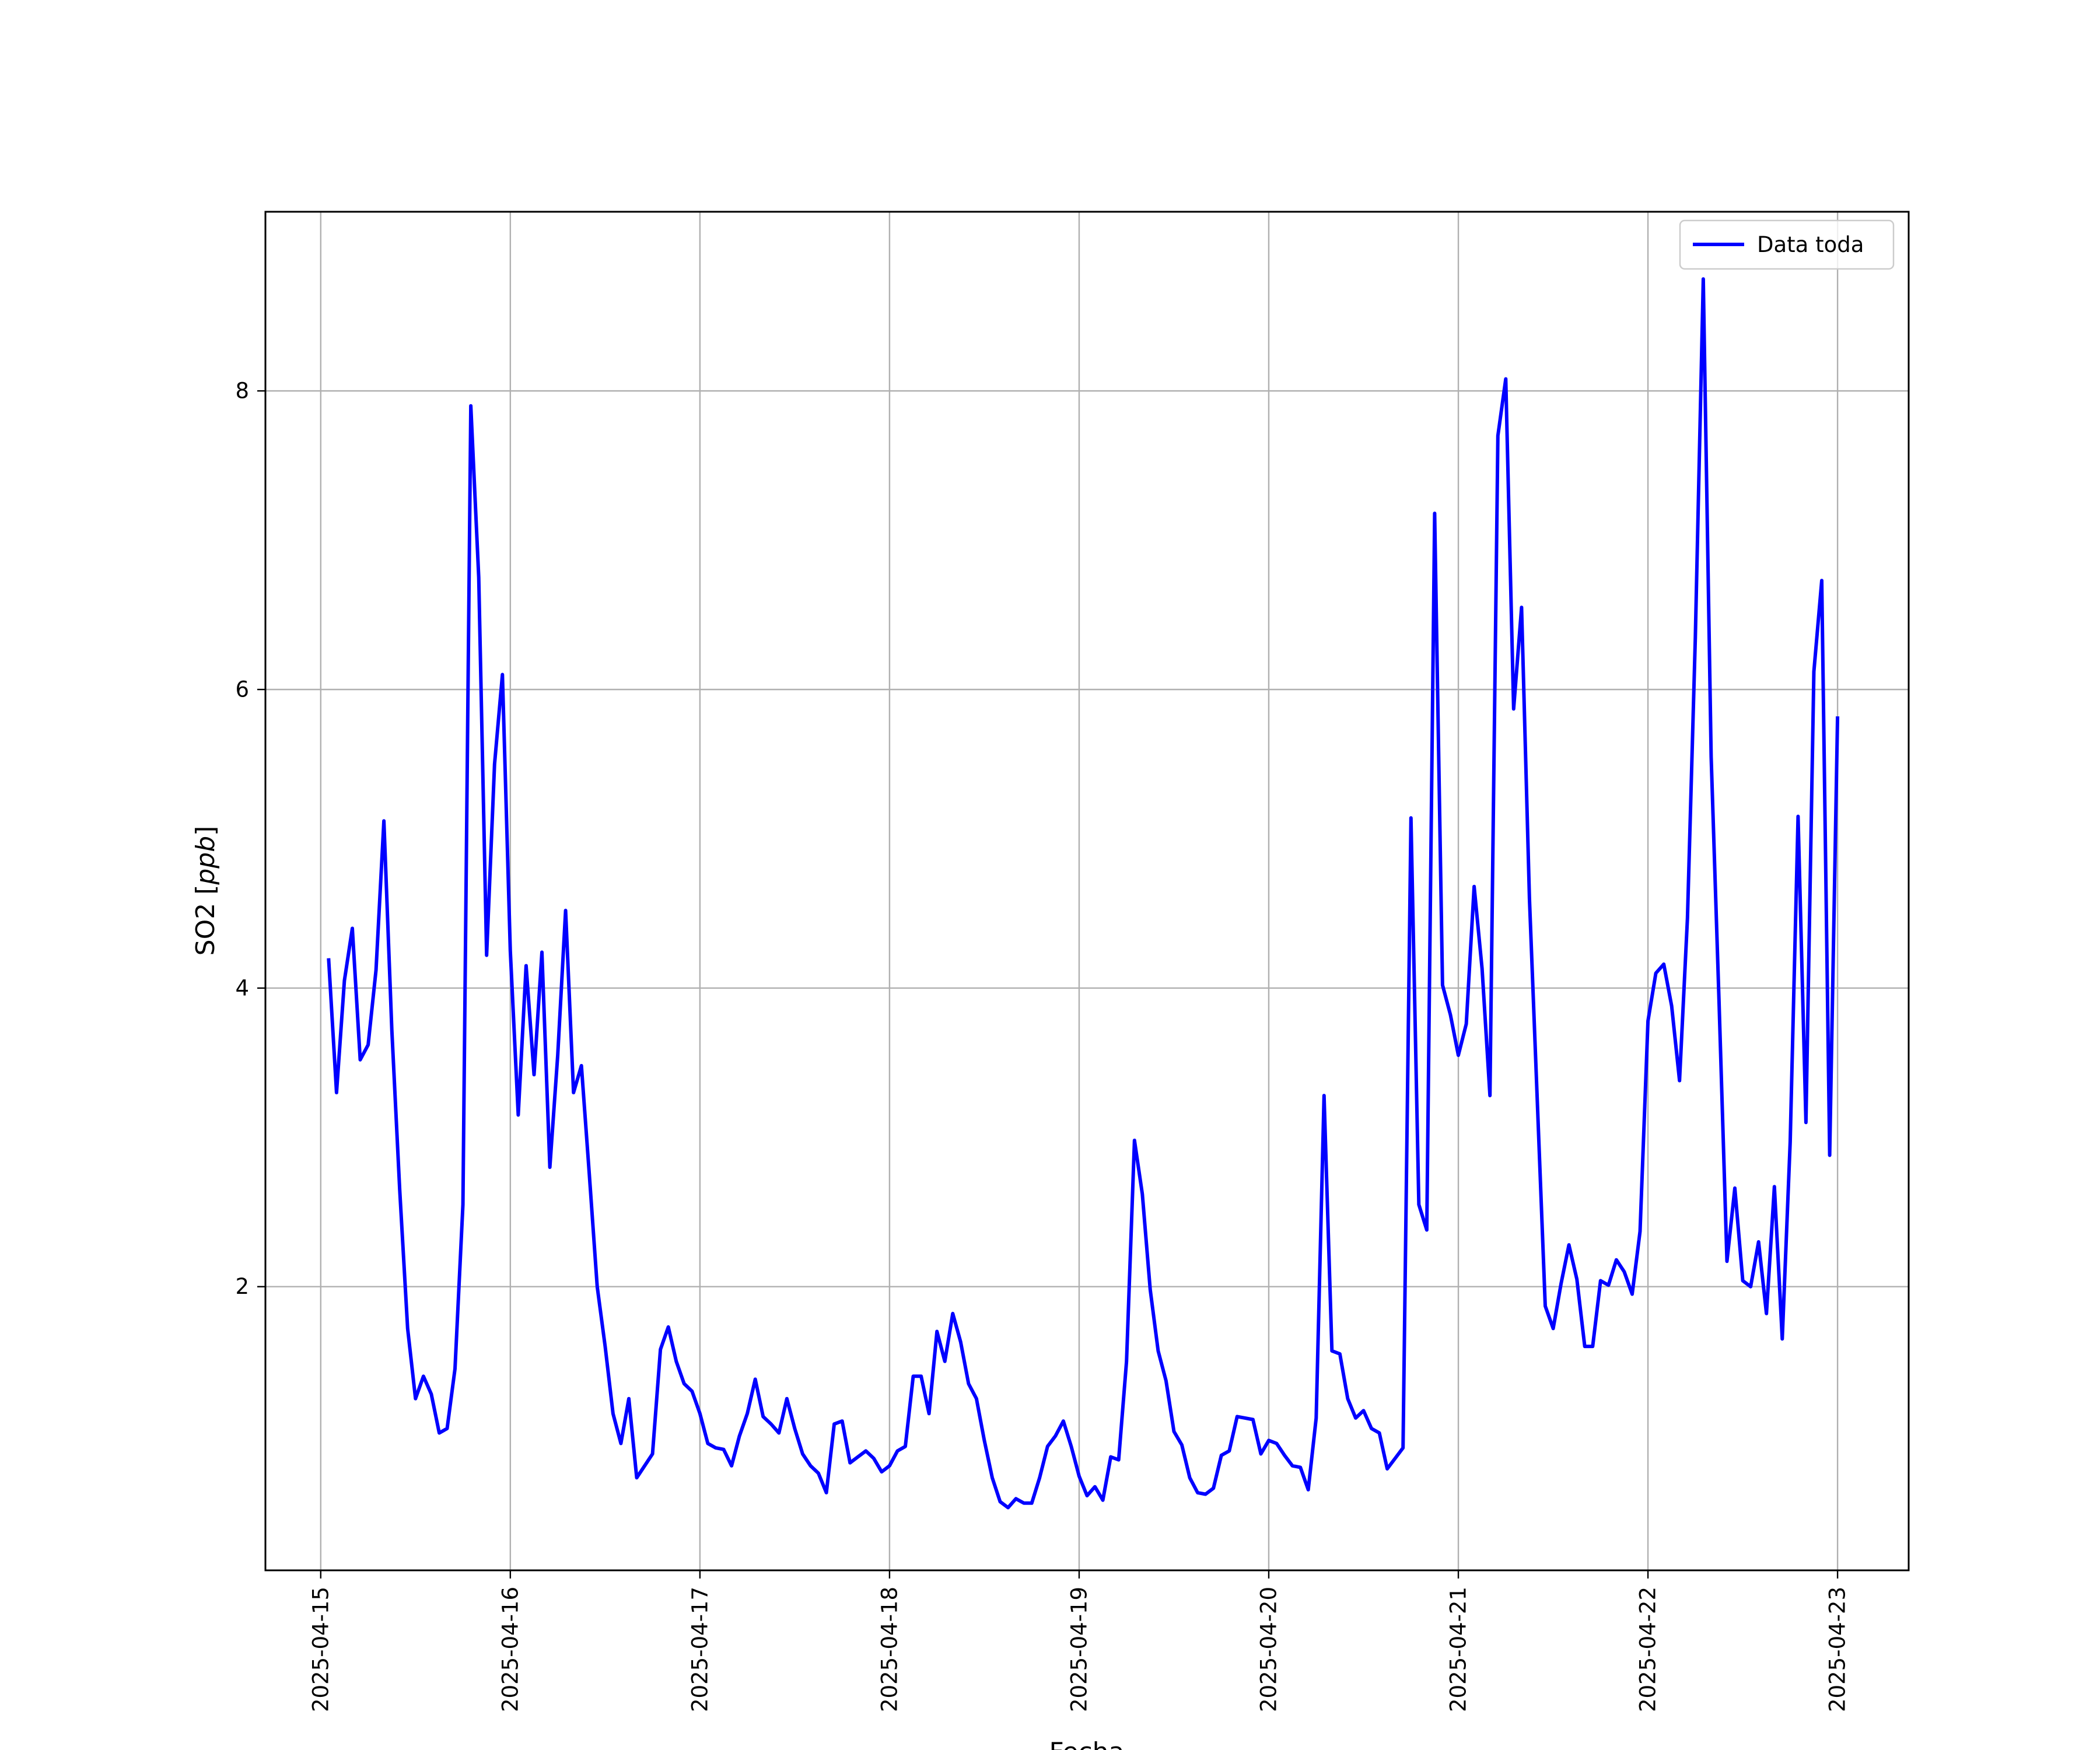 Image resolution: width=2100 pixels, height=1750 pixels. I want to click on x-tick-label: 2025-04-20, so click(1268, 1650).